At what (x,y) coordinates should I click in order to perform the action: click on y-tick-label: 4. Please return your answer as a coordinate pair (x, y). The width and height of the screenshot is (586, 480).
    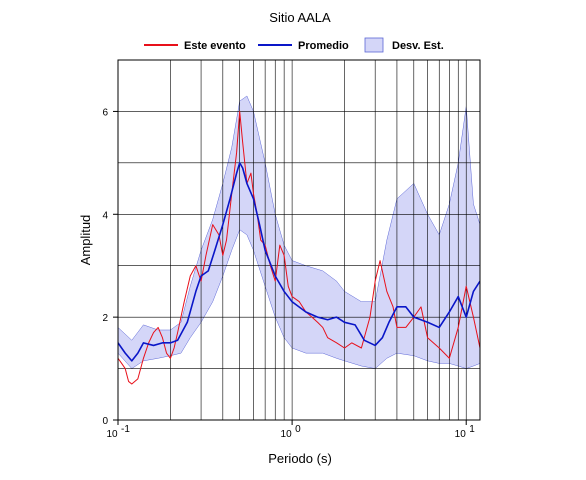
    Looking at the image, I should click on (105, 215).